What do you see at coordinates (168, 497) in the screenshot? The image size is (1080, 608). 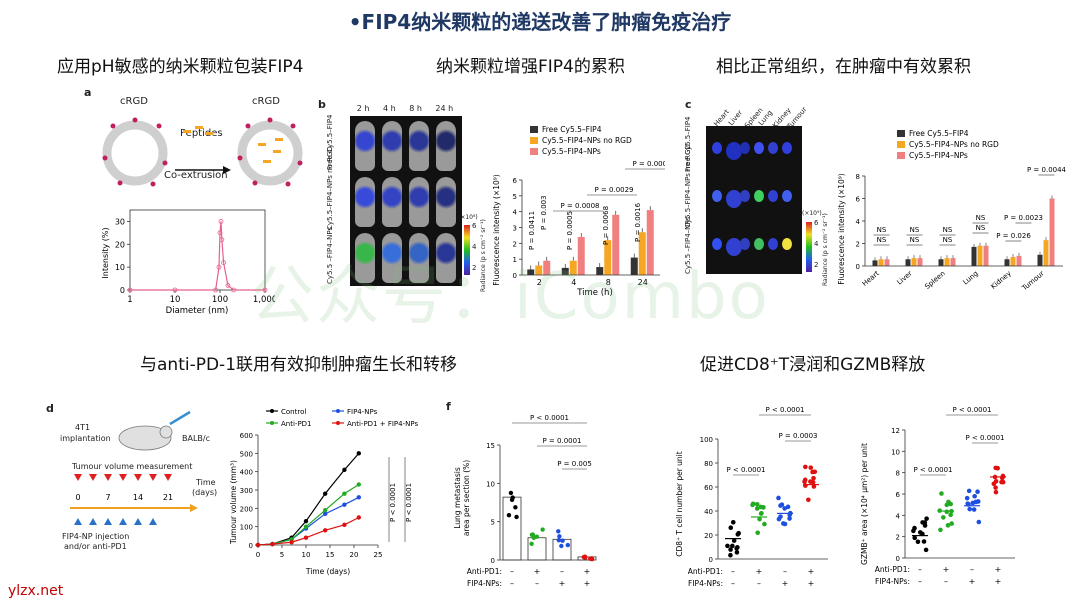 I see `day-tick-label: 21` at bounding box center [168, 497].